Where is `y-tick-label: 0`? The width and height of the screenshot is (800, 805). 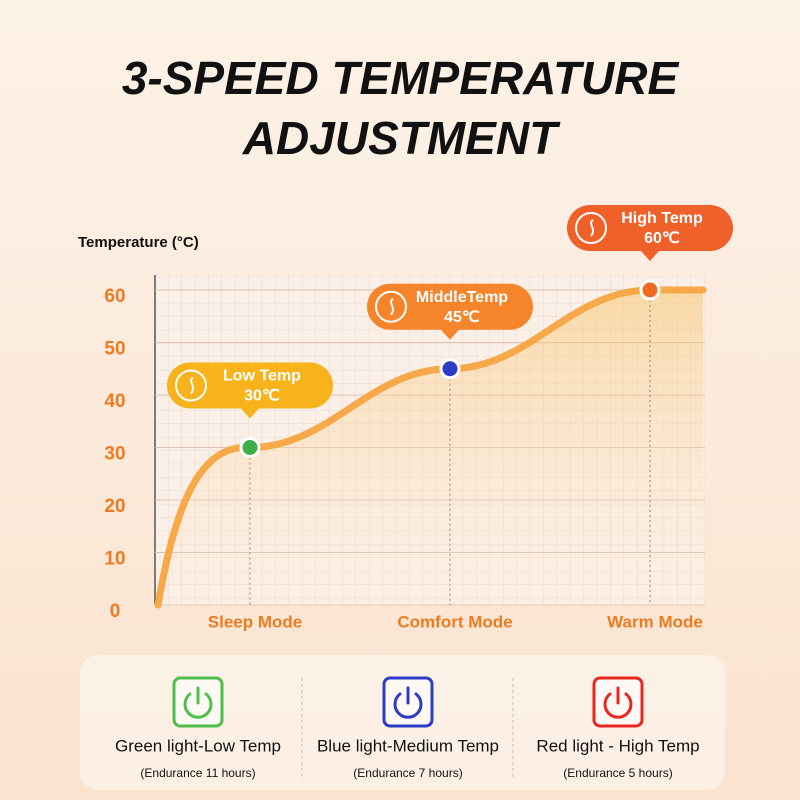
y-tick-label: 0 is located at coordinates (115, 611).